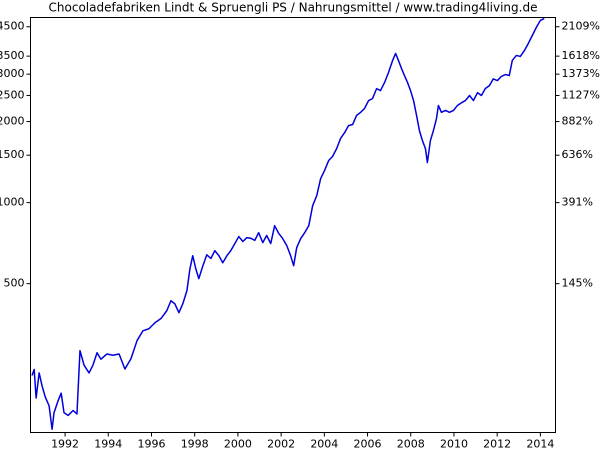 Image resolution: width=600 pixels, height=450 pixels. I want to click on y2-tick-label: 1127%, so click(581, 94).